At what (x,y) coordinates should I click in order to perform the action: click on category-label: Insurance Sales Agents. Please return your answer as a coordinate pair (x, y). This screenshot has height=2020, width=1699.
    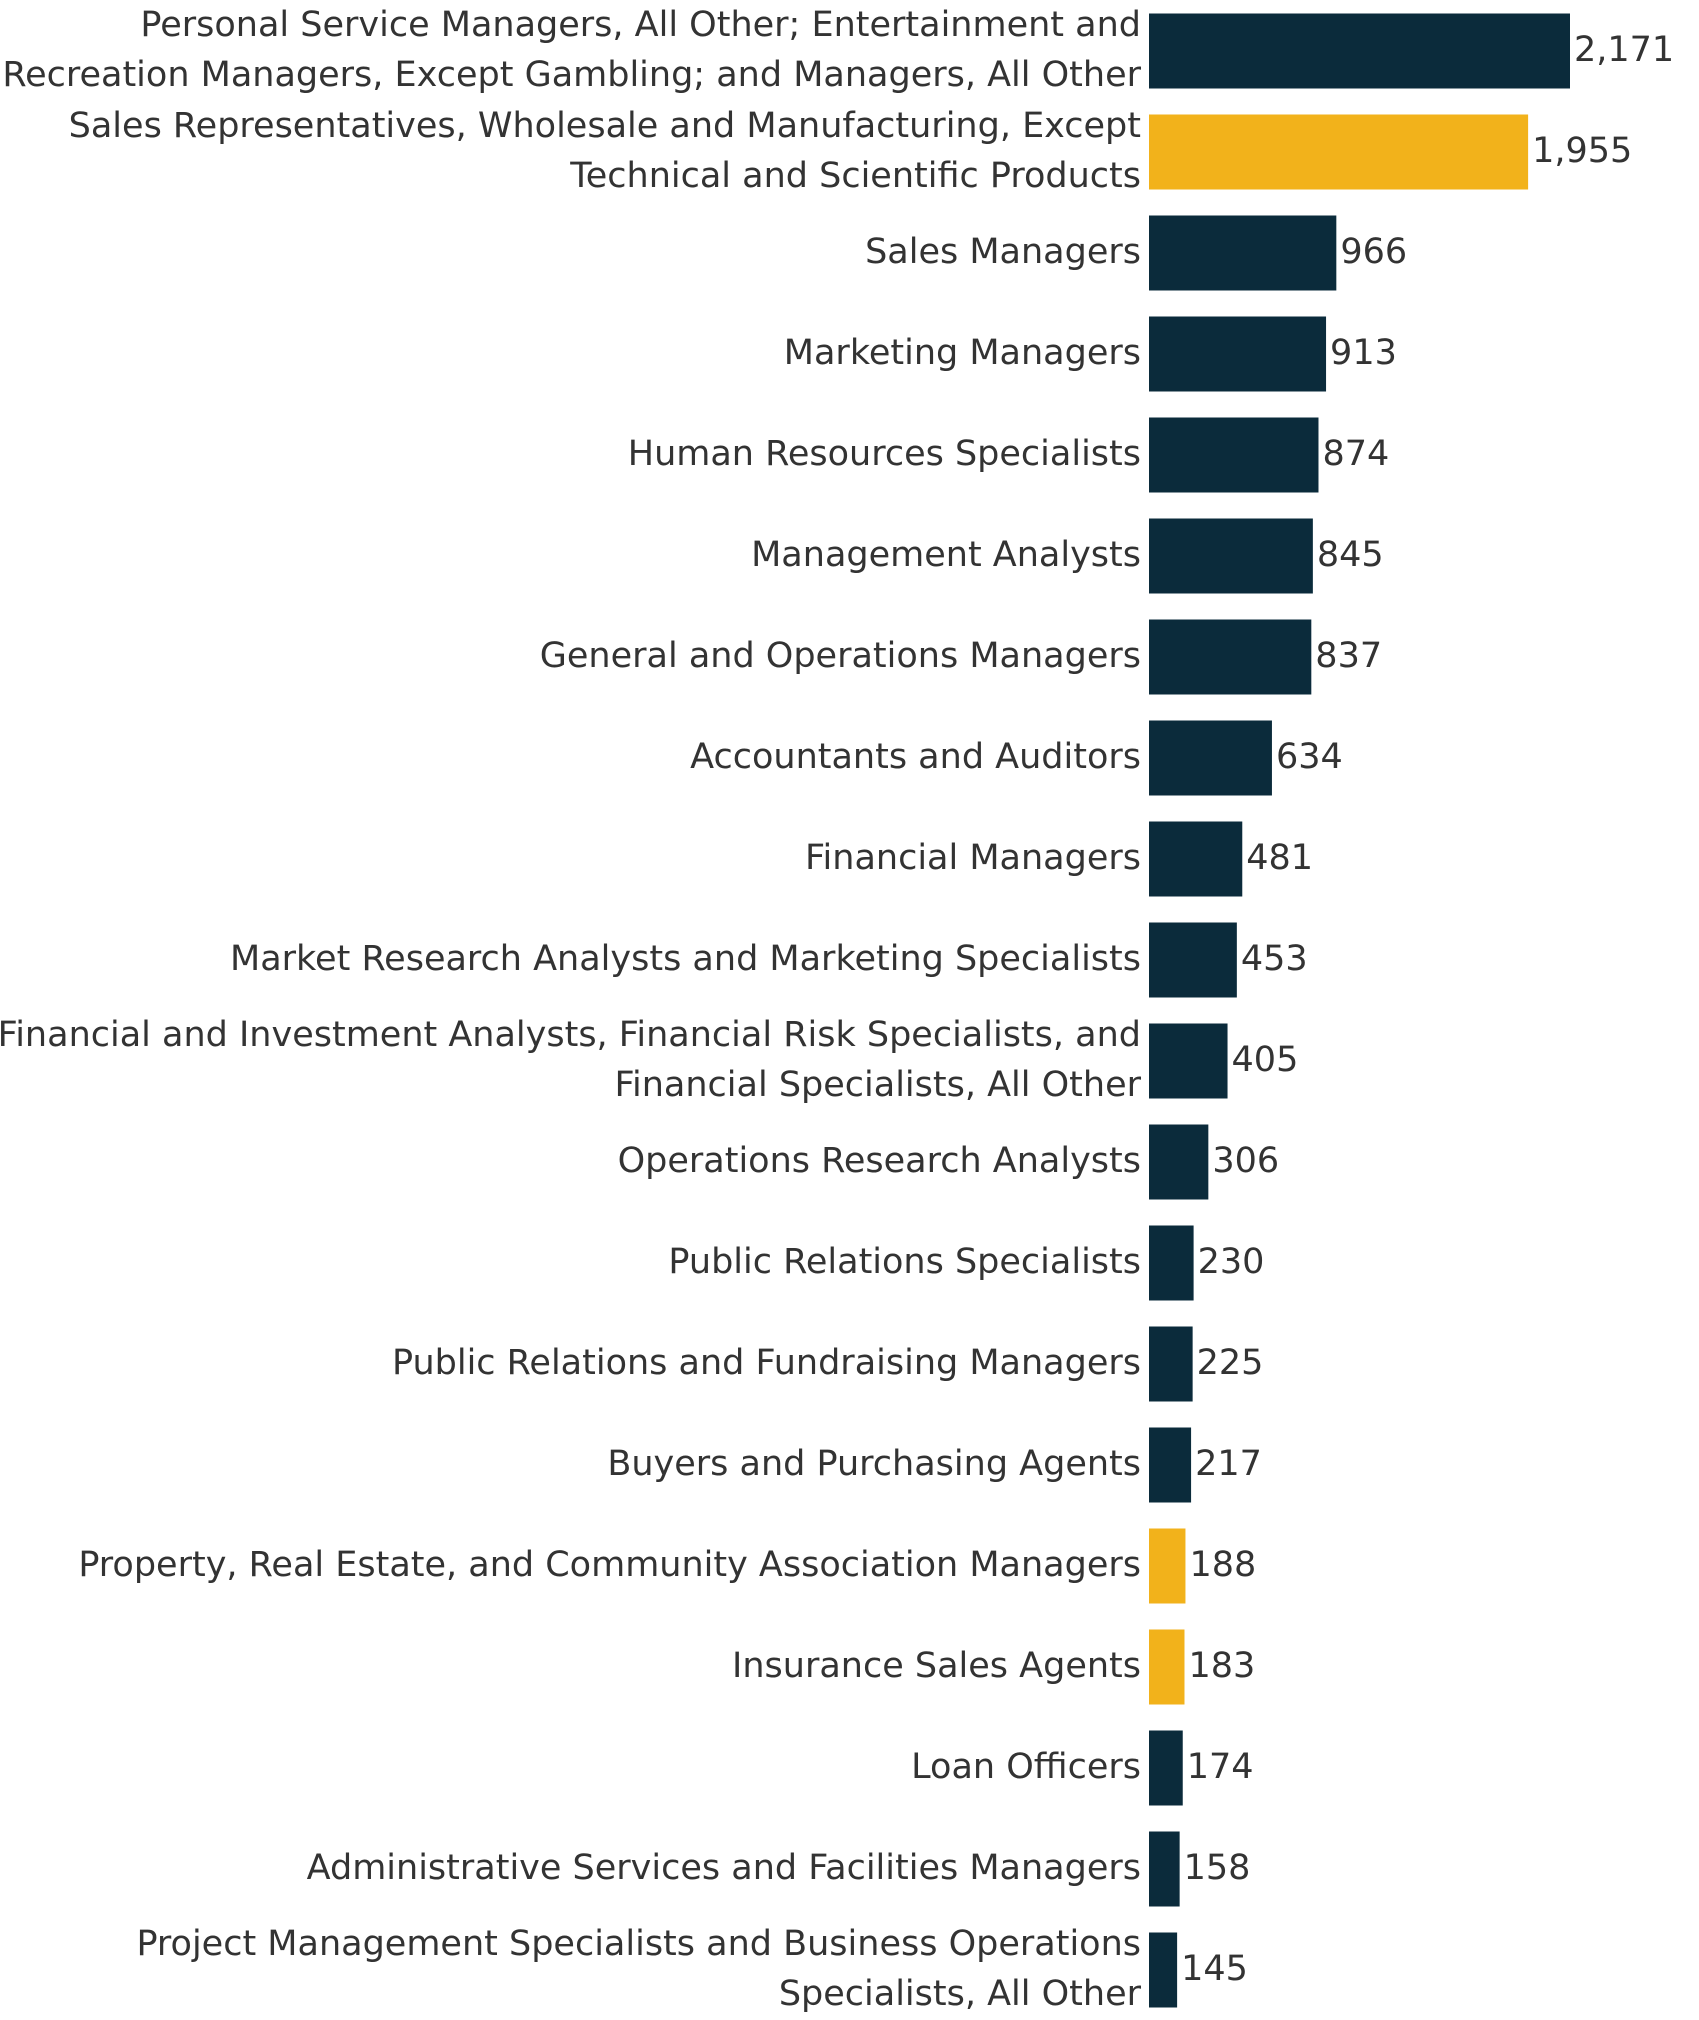
    Looking at the image, I should click on (936, 1666).